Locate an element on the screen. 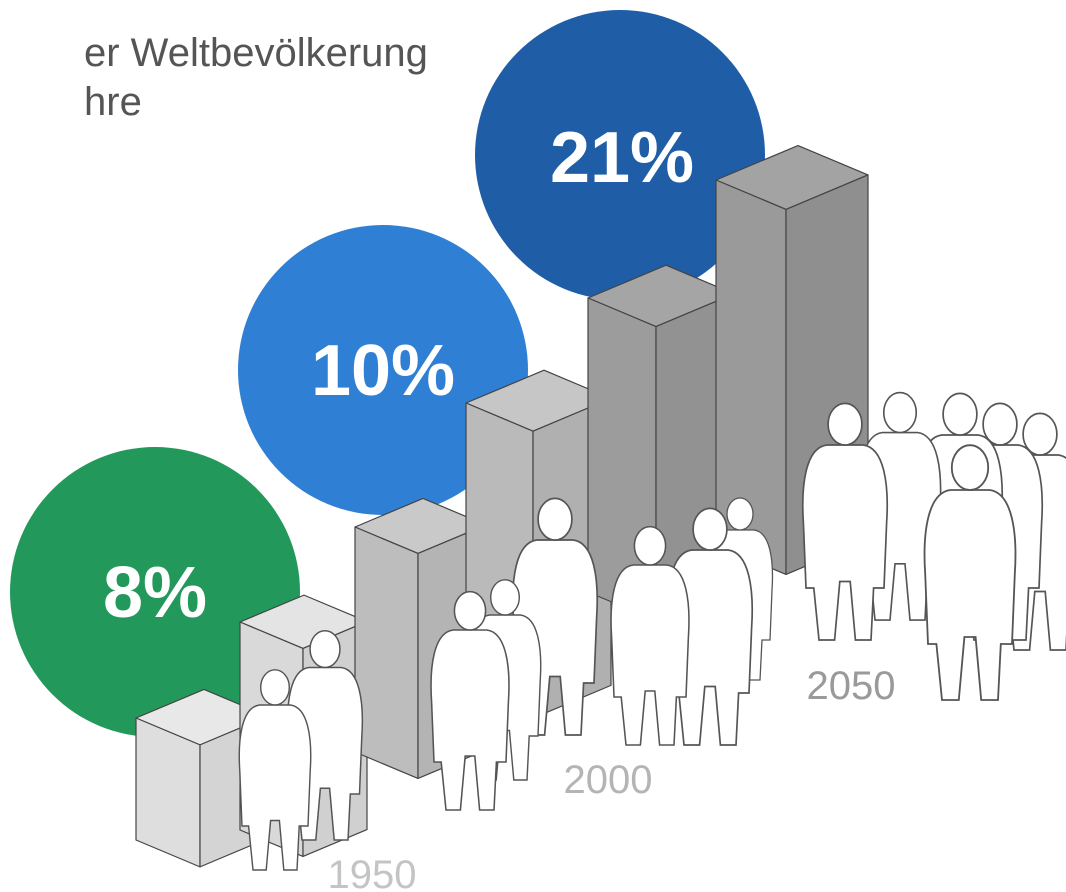  badge-label: 8% is located at coordinates (155, 593).